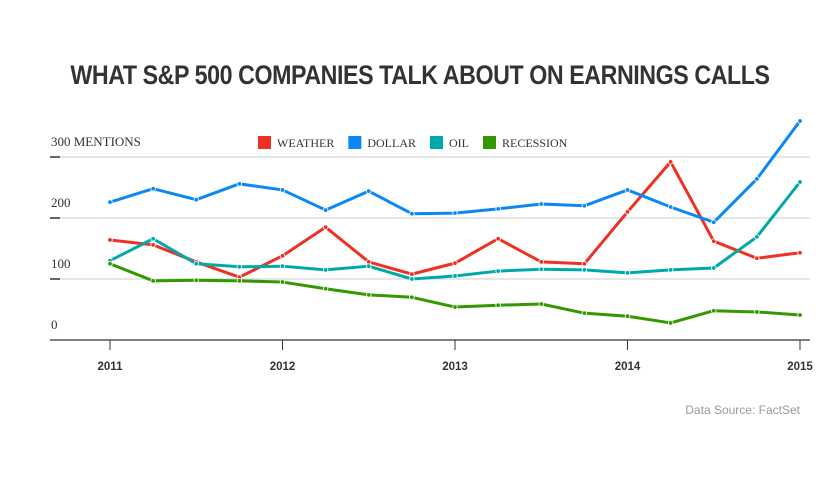  Describe the element at coordinates (283, 367) in the screenshot. I see `x-tick-label: 2012` at that location.